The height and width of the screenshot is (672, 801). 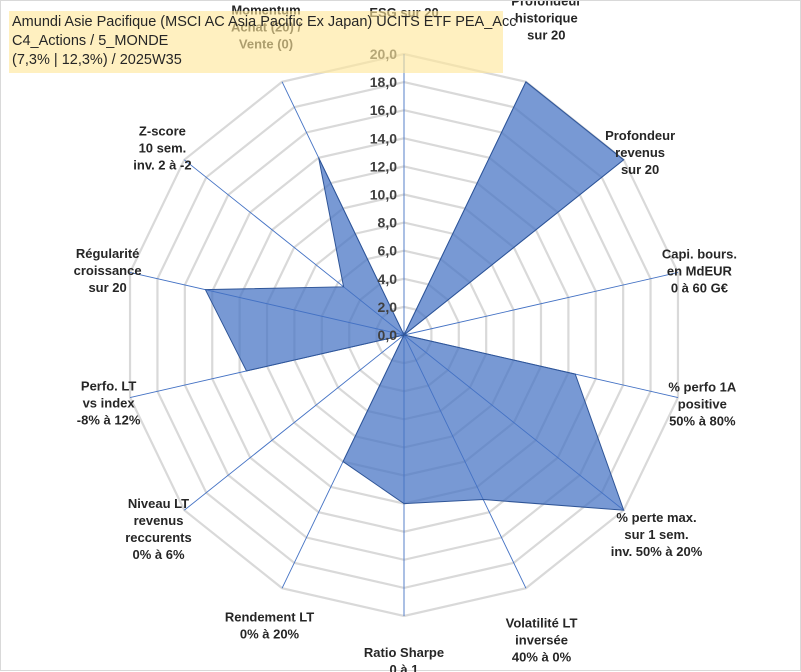 What do you see at coordinates (383, 138) in the screenshot?
I see `radial-tick-7: 14,0` at bounding box center [383, 138].